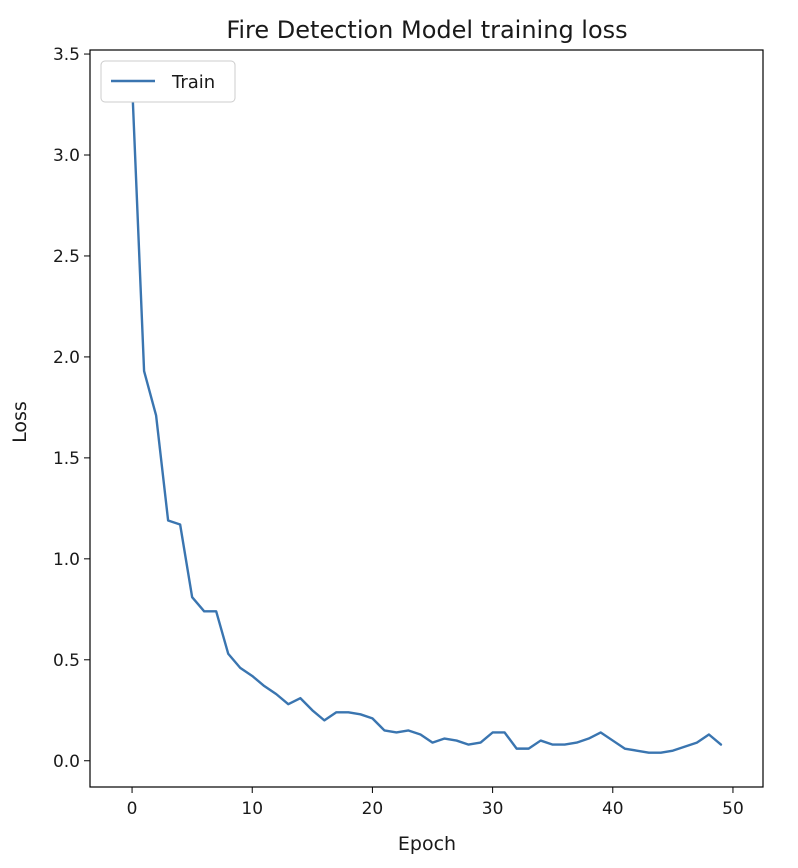 Image resolution: width=798 pixels, height=868 pixels. What do you see at coordinates (493, 809) in the screenshot?
I see `x-tick-label: 30` at bounding box center [493, 809].